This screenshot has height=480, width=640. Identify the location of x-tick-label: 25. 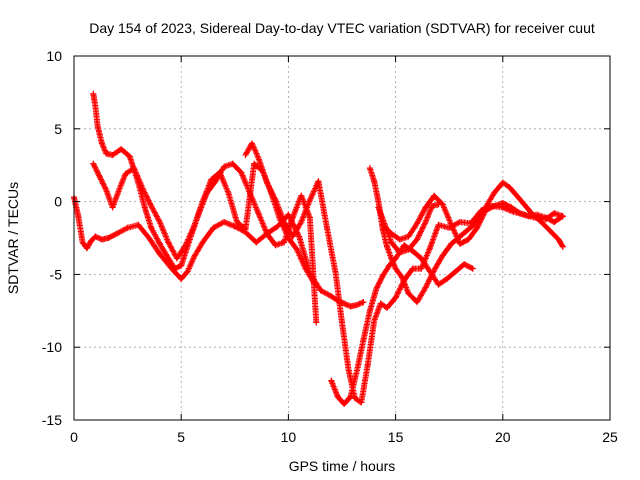
(610, 437).